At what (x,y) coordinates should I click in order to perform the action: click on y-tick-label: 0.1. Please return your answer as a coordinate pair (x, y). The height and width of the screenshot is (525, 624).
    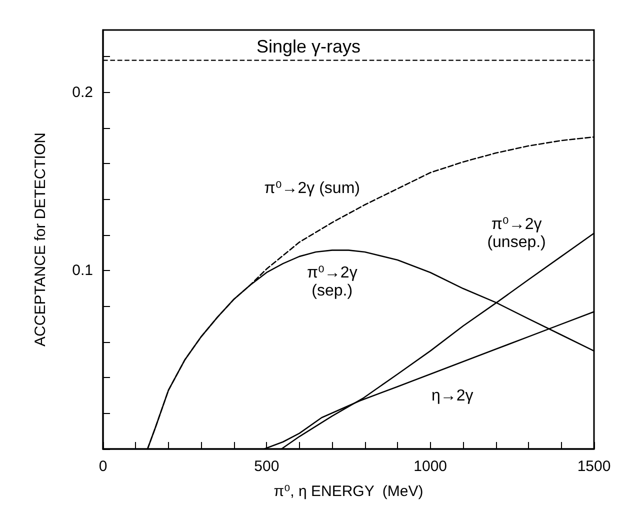
    Looking at the image, I should click on (82, 271).